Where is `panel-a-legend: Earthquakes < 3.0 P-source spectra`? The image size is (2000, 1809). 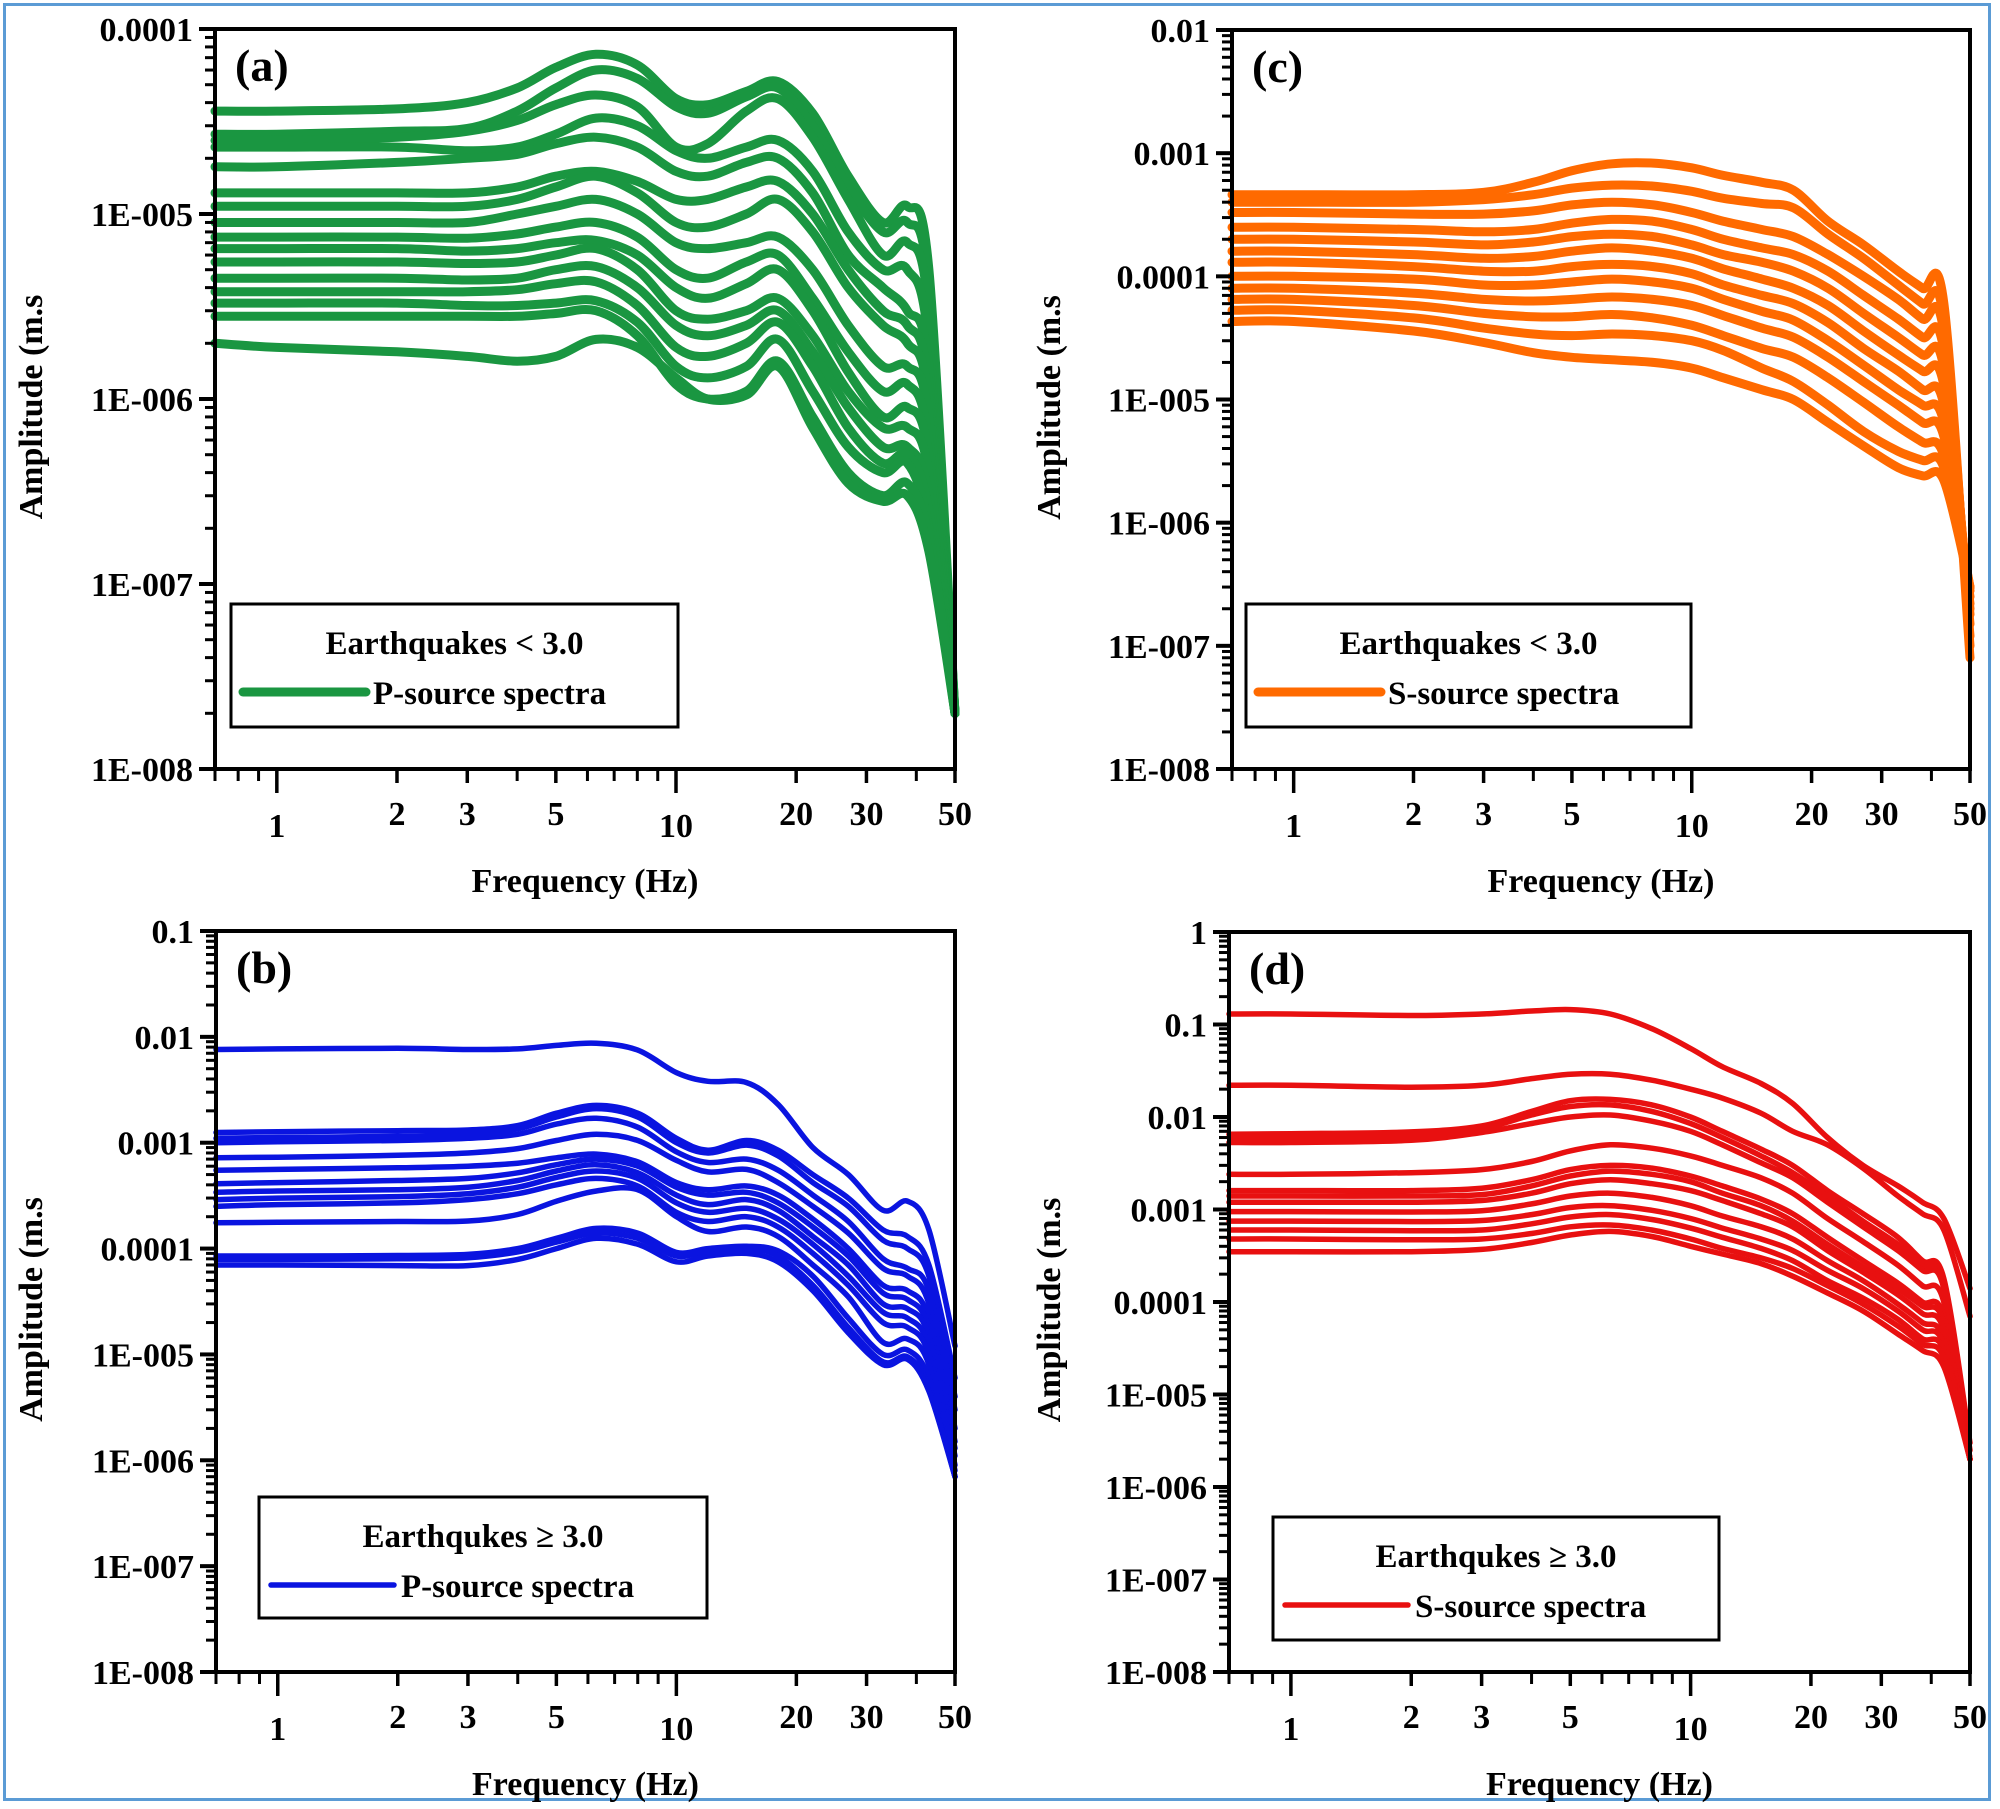 panel-a-legend: Earthquakes < 3.0 P-source spectra is located at coordinates (454, 665).